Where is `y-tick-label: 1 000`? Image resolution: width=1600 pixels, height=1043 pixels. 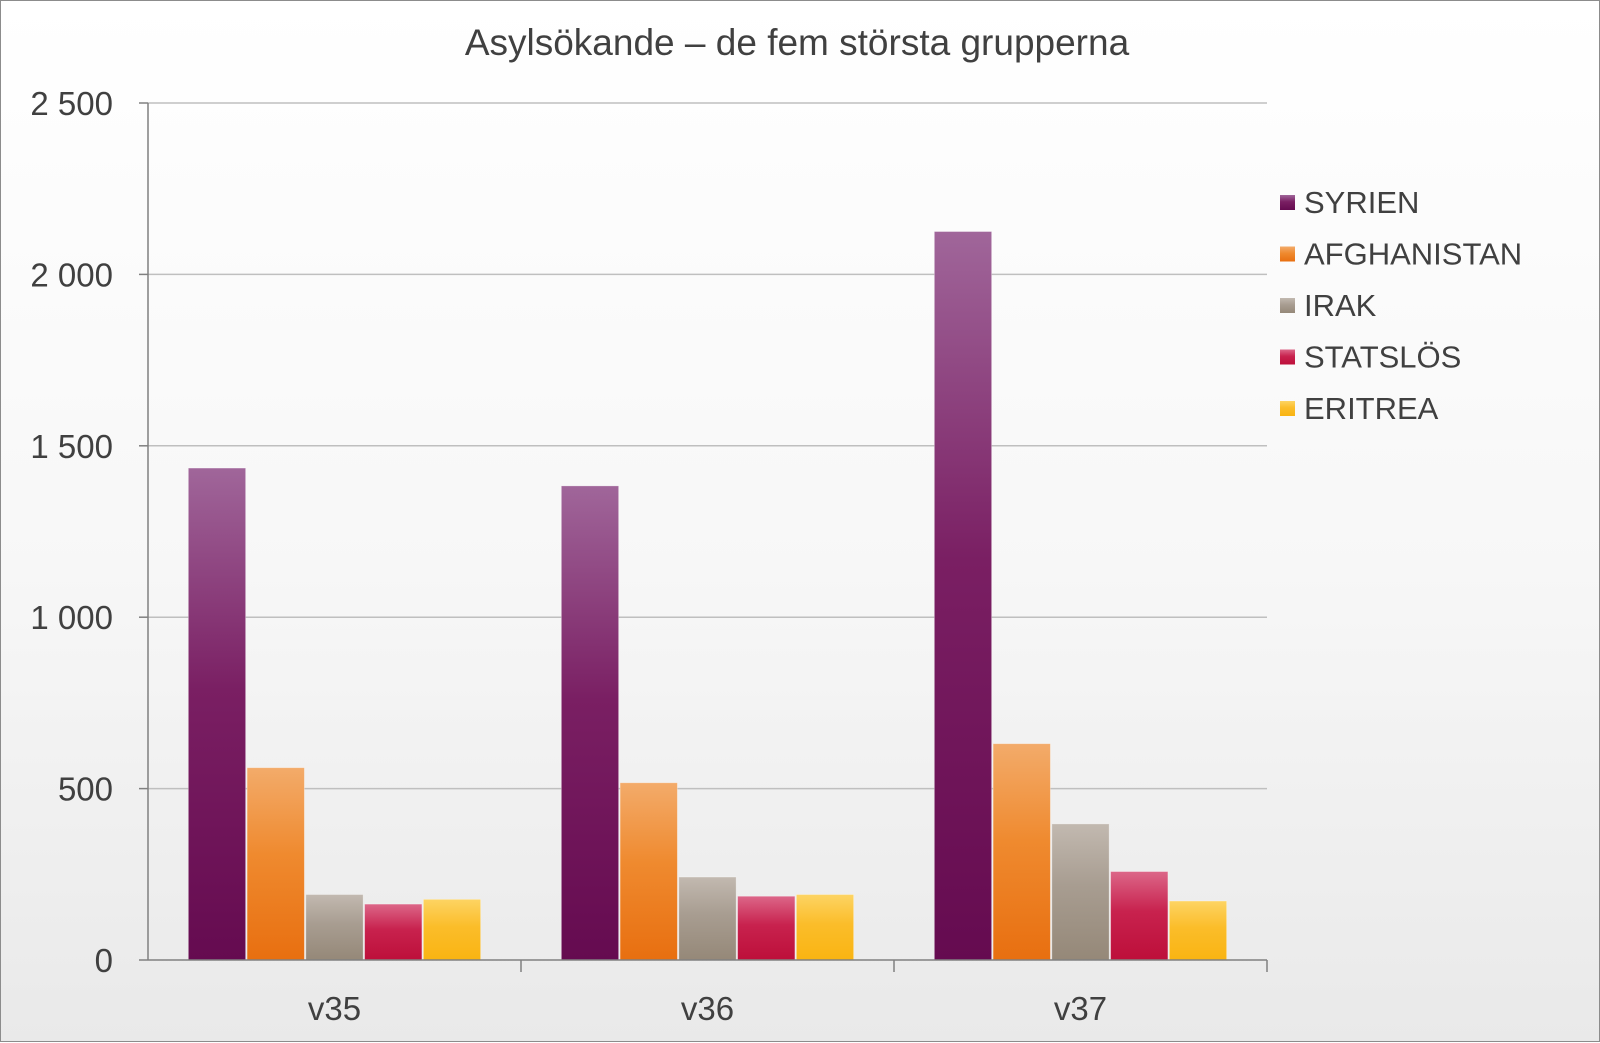 y-tick-label: 1 000 is located at coordinates (71, 617).